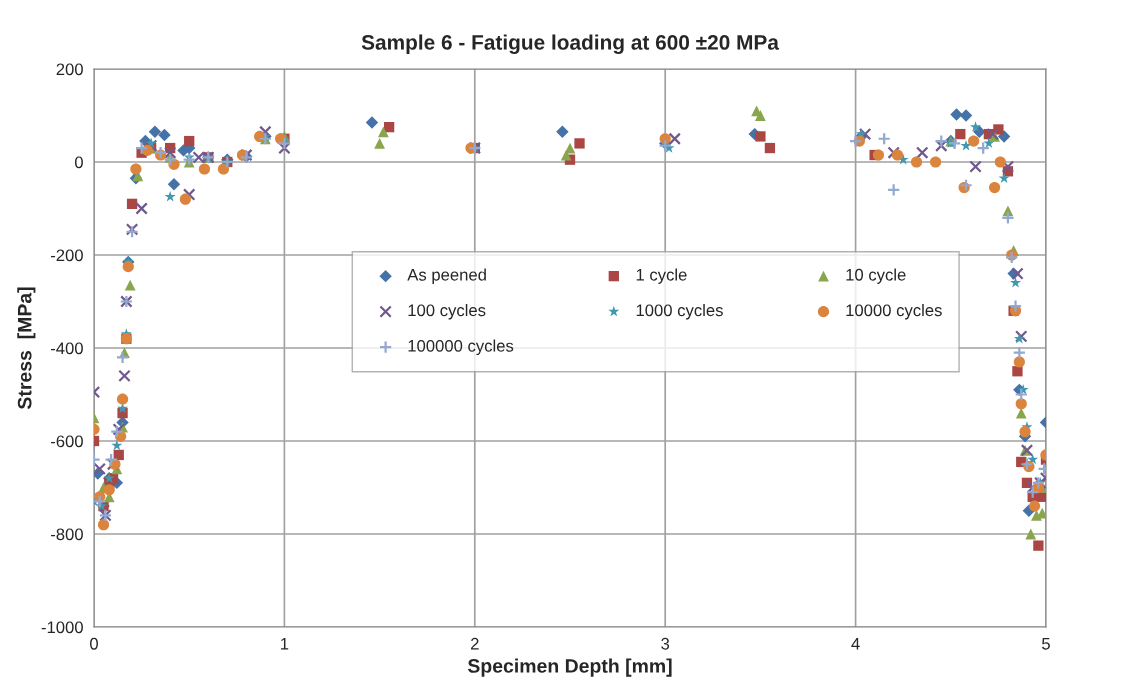 The height and width of the screenshot is (698, 1147). What do you see at coordinates (94, 643) in the screenshot?
I see `x-tick-label: 0` at bounding box center [94, 643].